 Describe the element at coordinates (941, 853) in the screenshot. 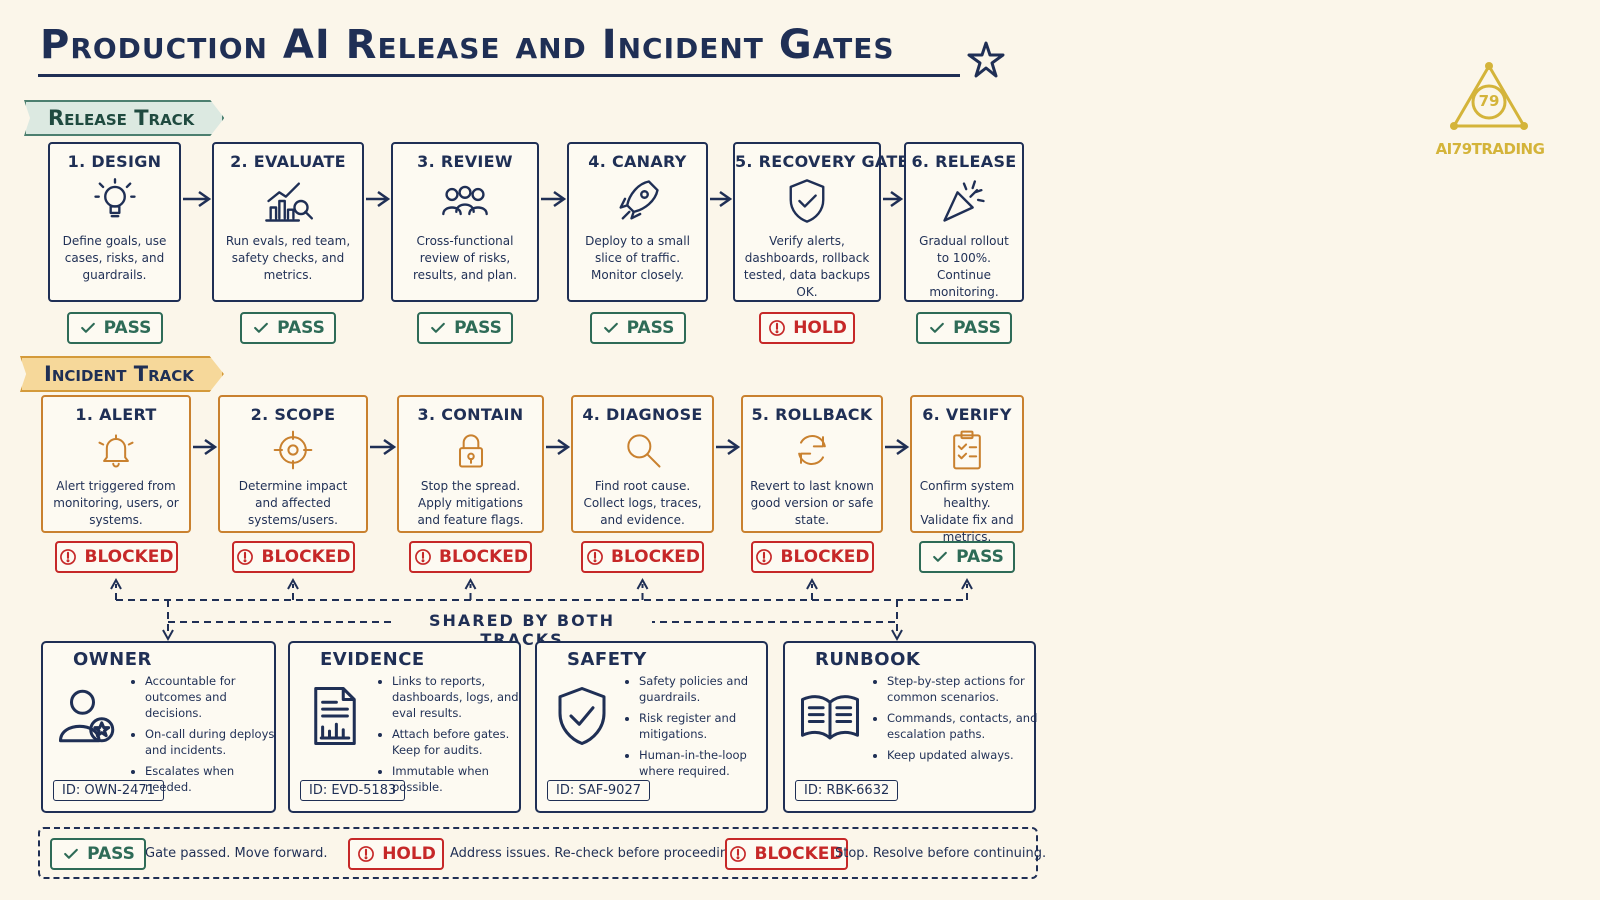

I see `legend-text: Stop. Resolve before continuing.` at that location.